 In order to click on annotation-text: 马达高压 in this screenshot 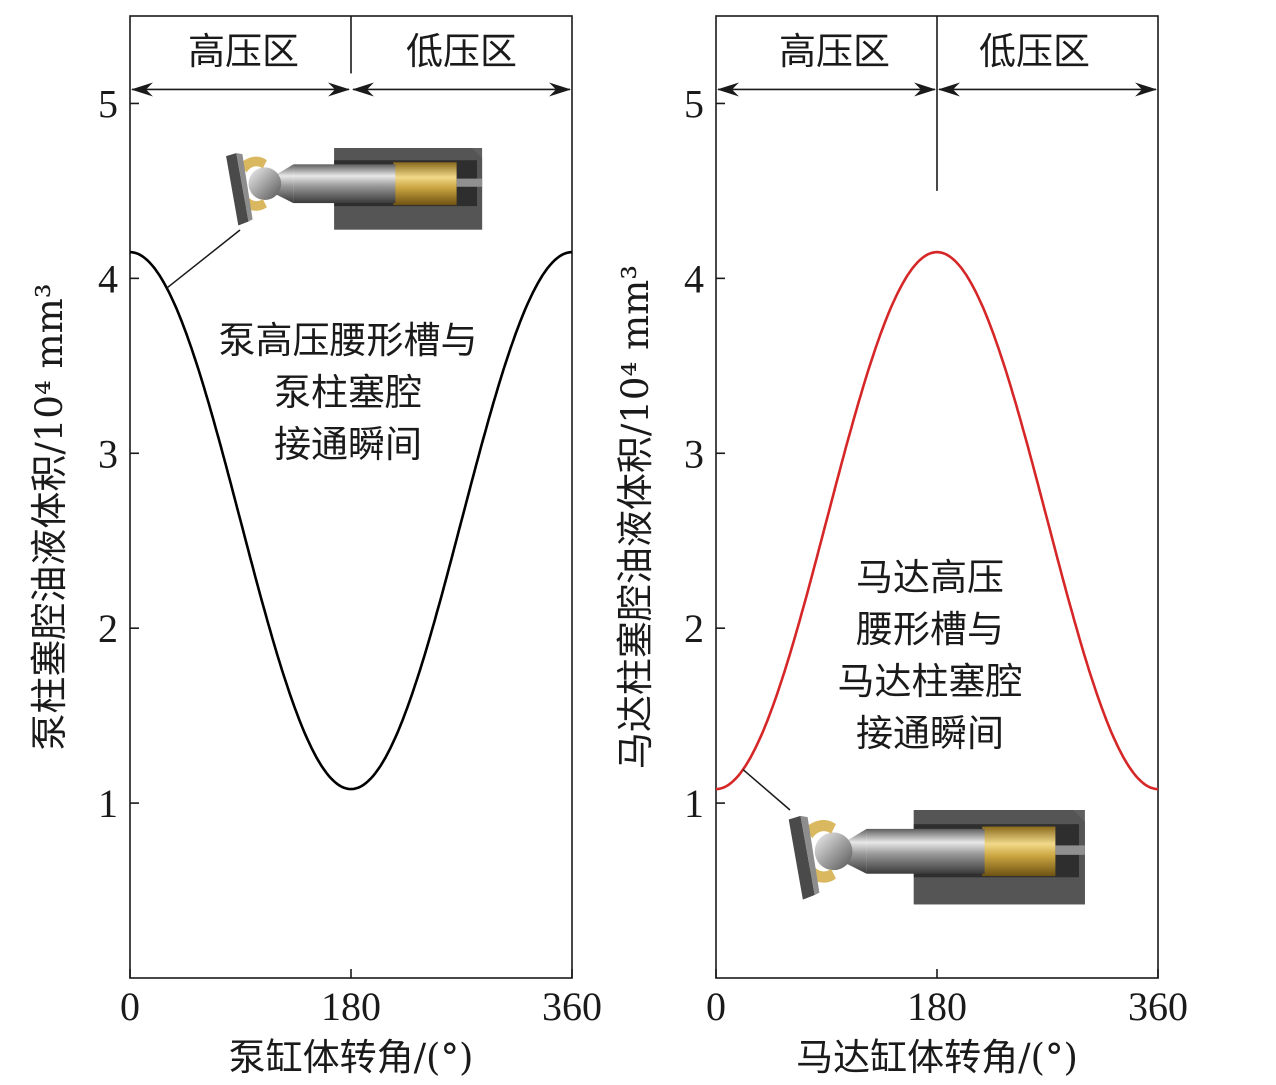, I will do `click(930, 577)`.